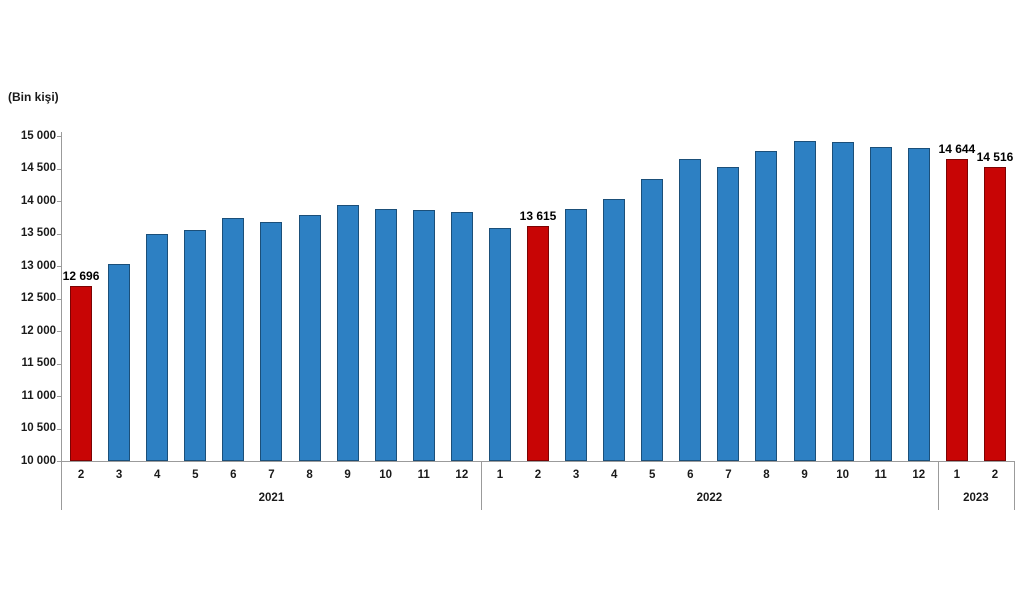 The height and width of the screenshot is (607, 1024). What do you see at coordinates (38, 298) in the screenshot?
I see `y-axis-tick-label: 12 500` at bounding box center [38, 298].